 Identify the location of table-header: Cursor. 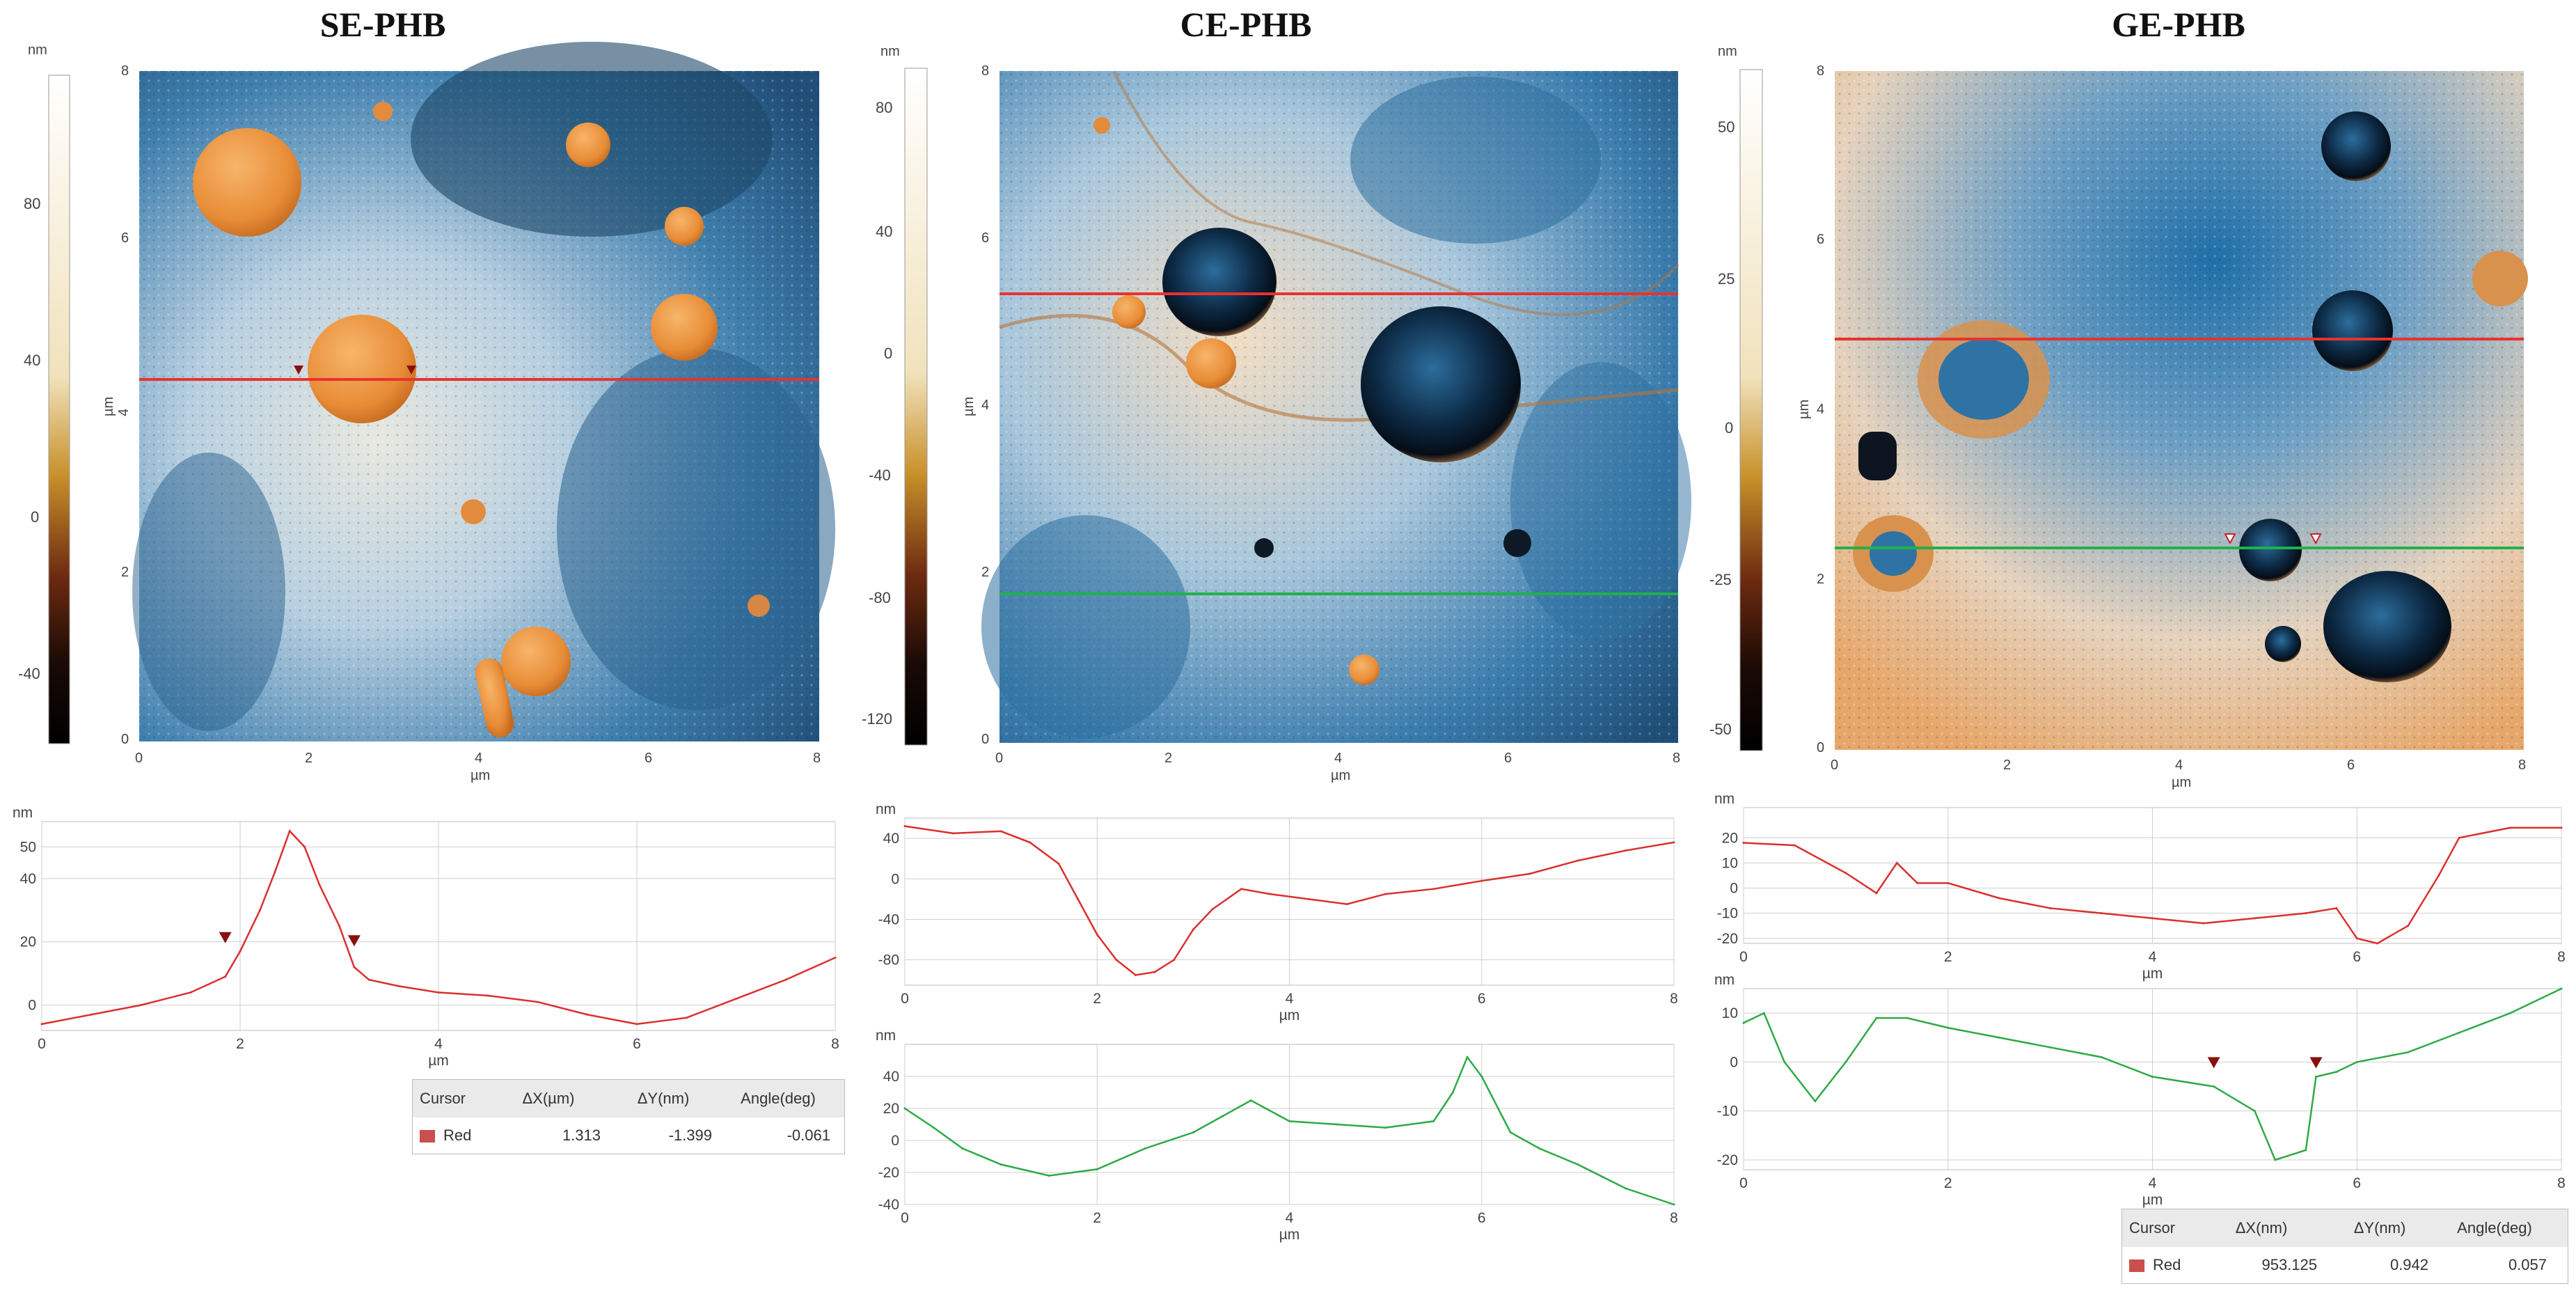
(2152, 1228).